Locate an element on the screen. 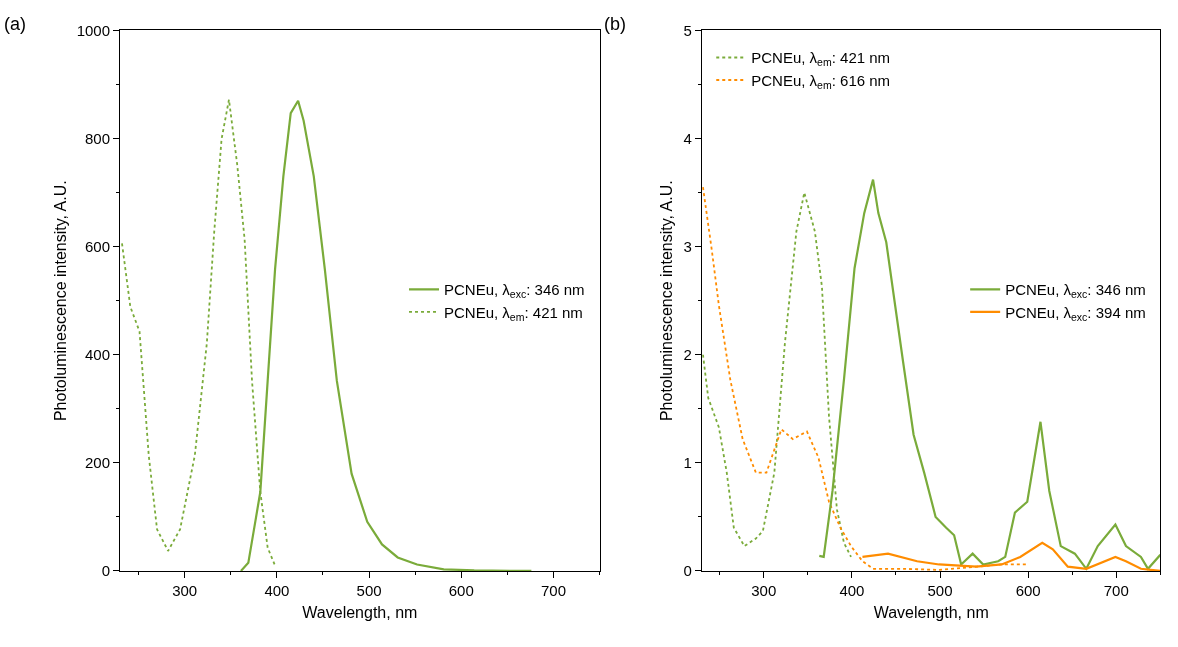 Image resolution: width=1178 pixels, height=647 pixels. y-tick-label: 1000 is located at coordinates (93, 30).